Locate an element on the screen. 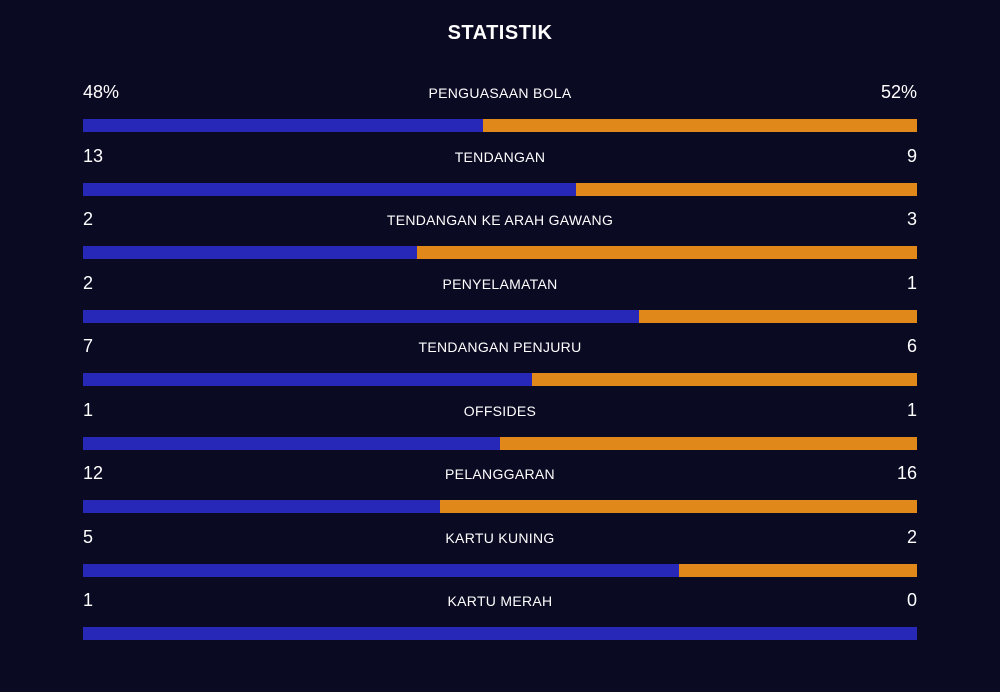  stat-row-yellow-cards: 5 KARTU KUNING 2 is located at coordinates (500, 557).